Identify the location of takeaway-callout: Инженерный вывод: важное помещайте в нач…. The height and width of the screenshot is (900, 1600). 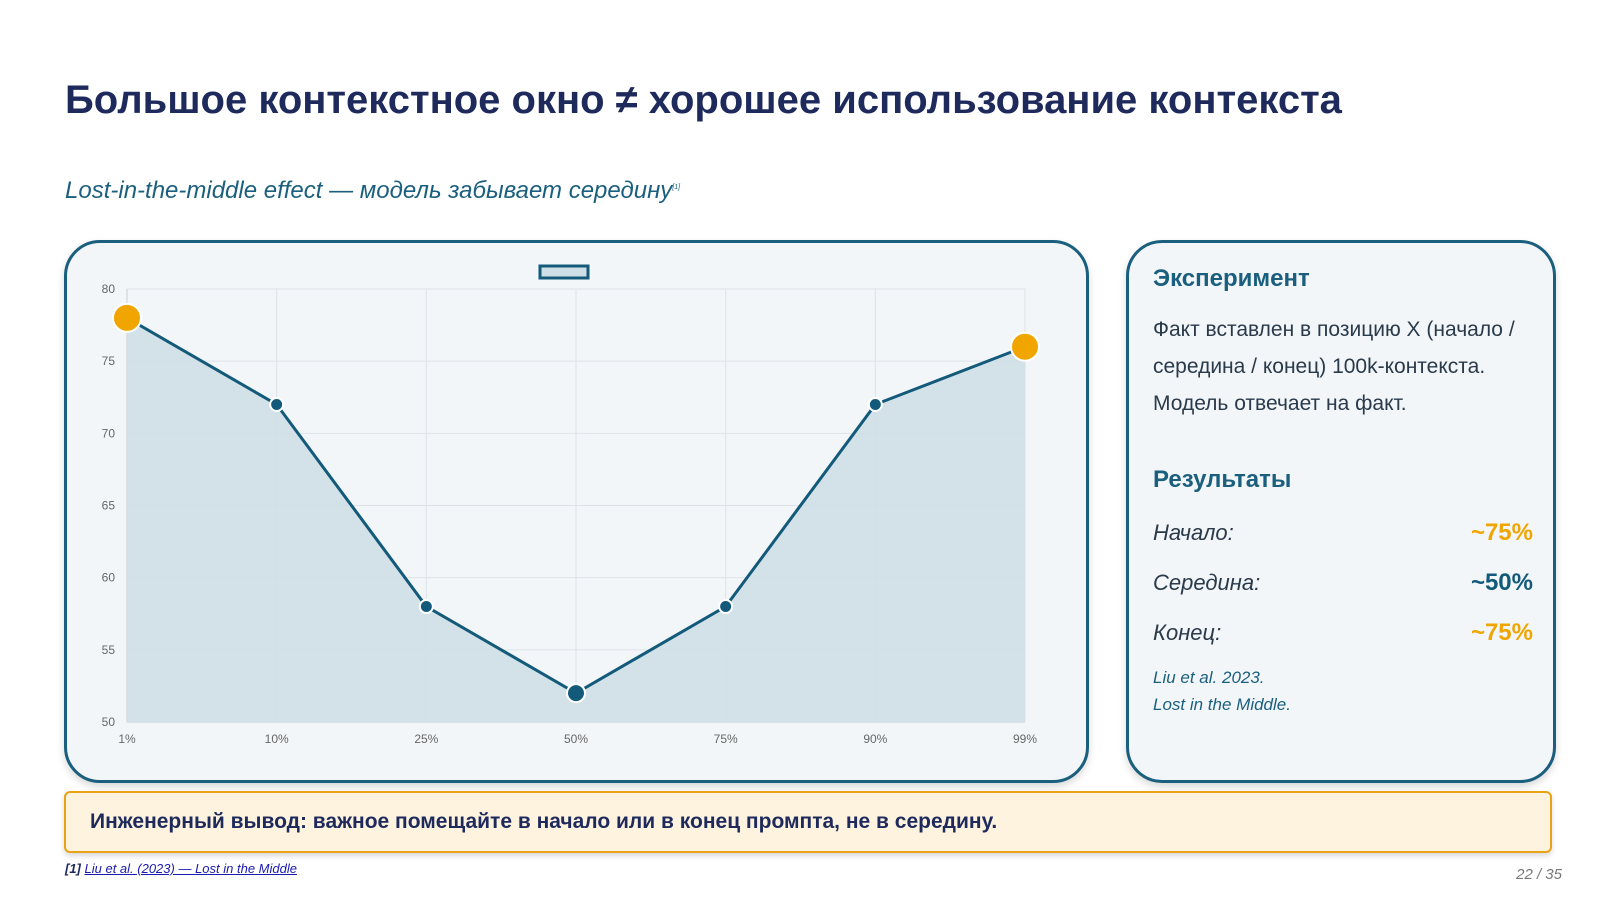
(808, 822).